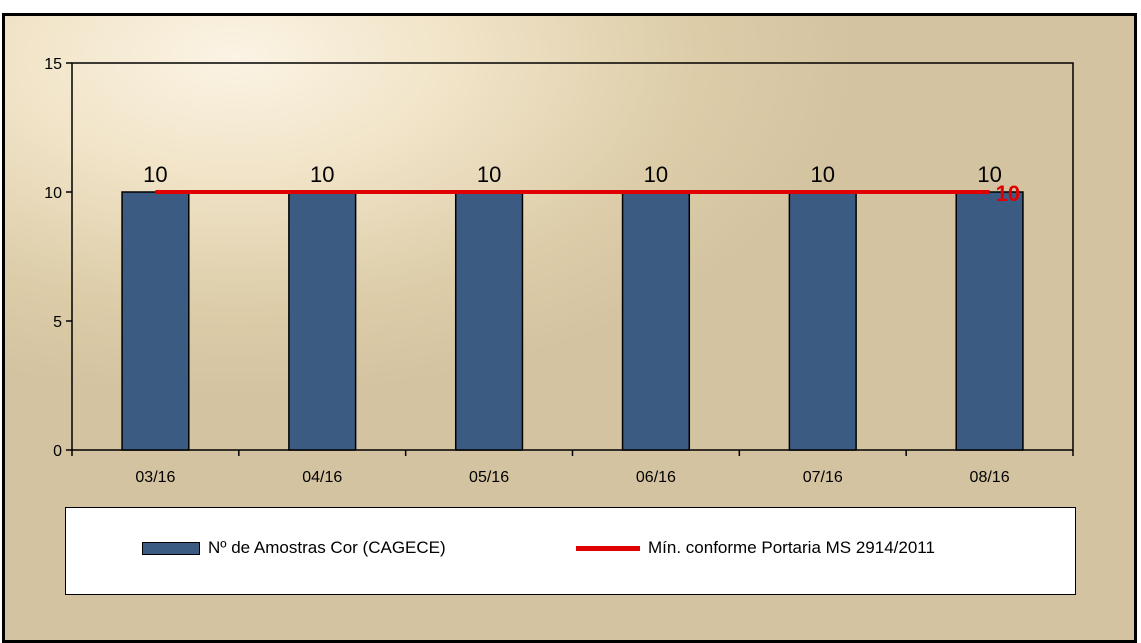 The image size is (1141, 643). I want to click on x-tick-label: 04/16, so click(322, 477).